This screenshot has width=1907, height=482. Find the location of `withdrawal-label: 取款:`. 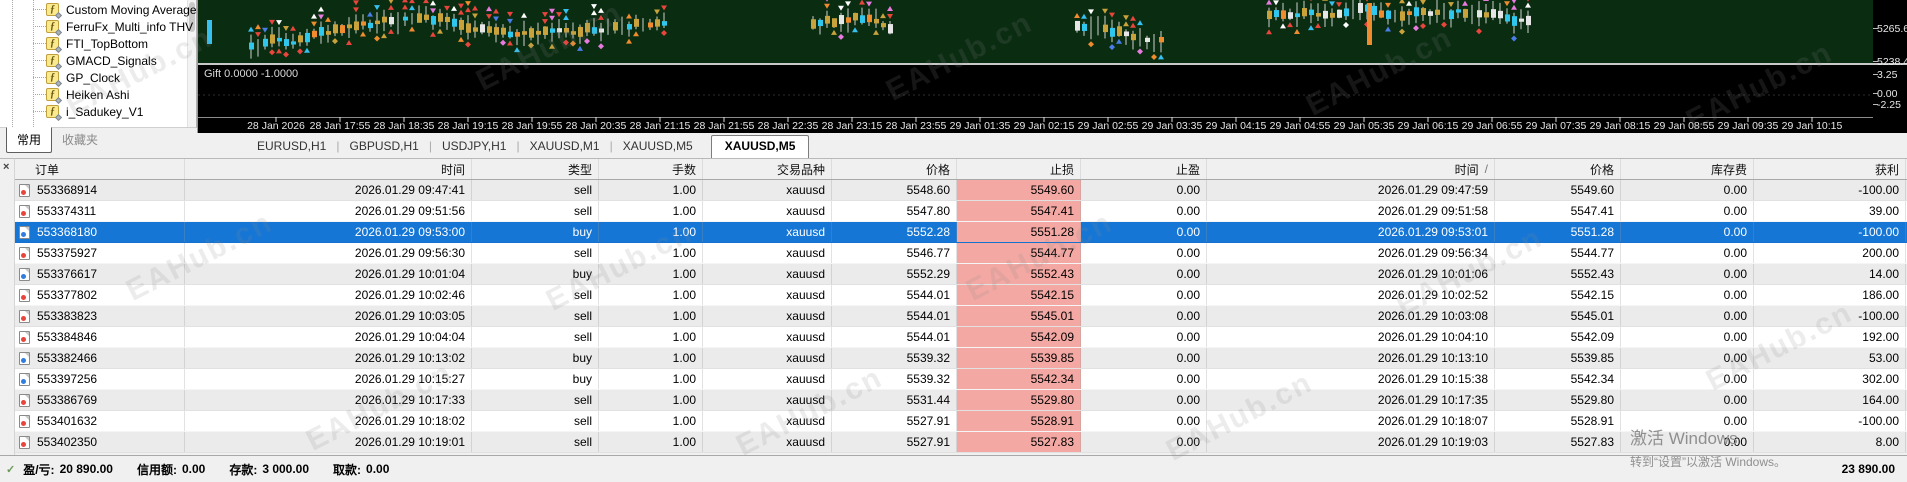

withdrawal-label: 取款: is located at coordinates (347, 469).